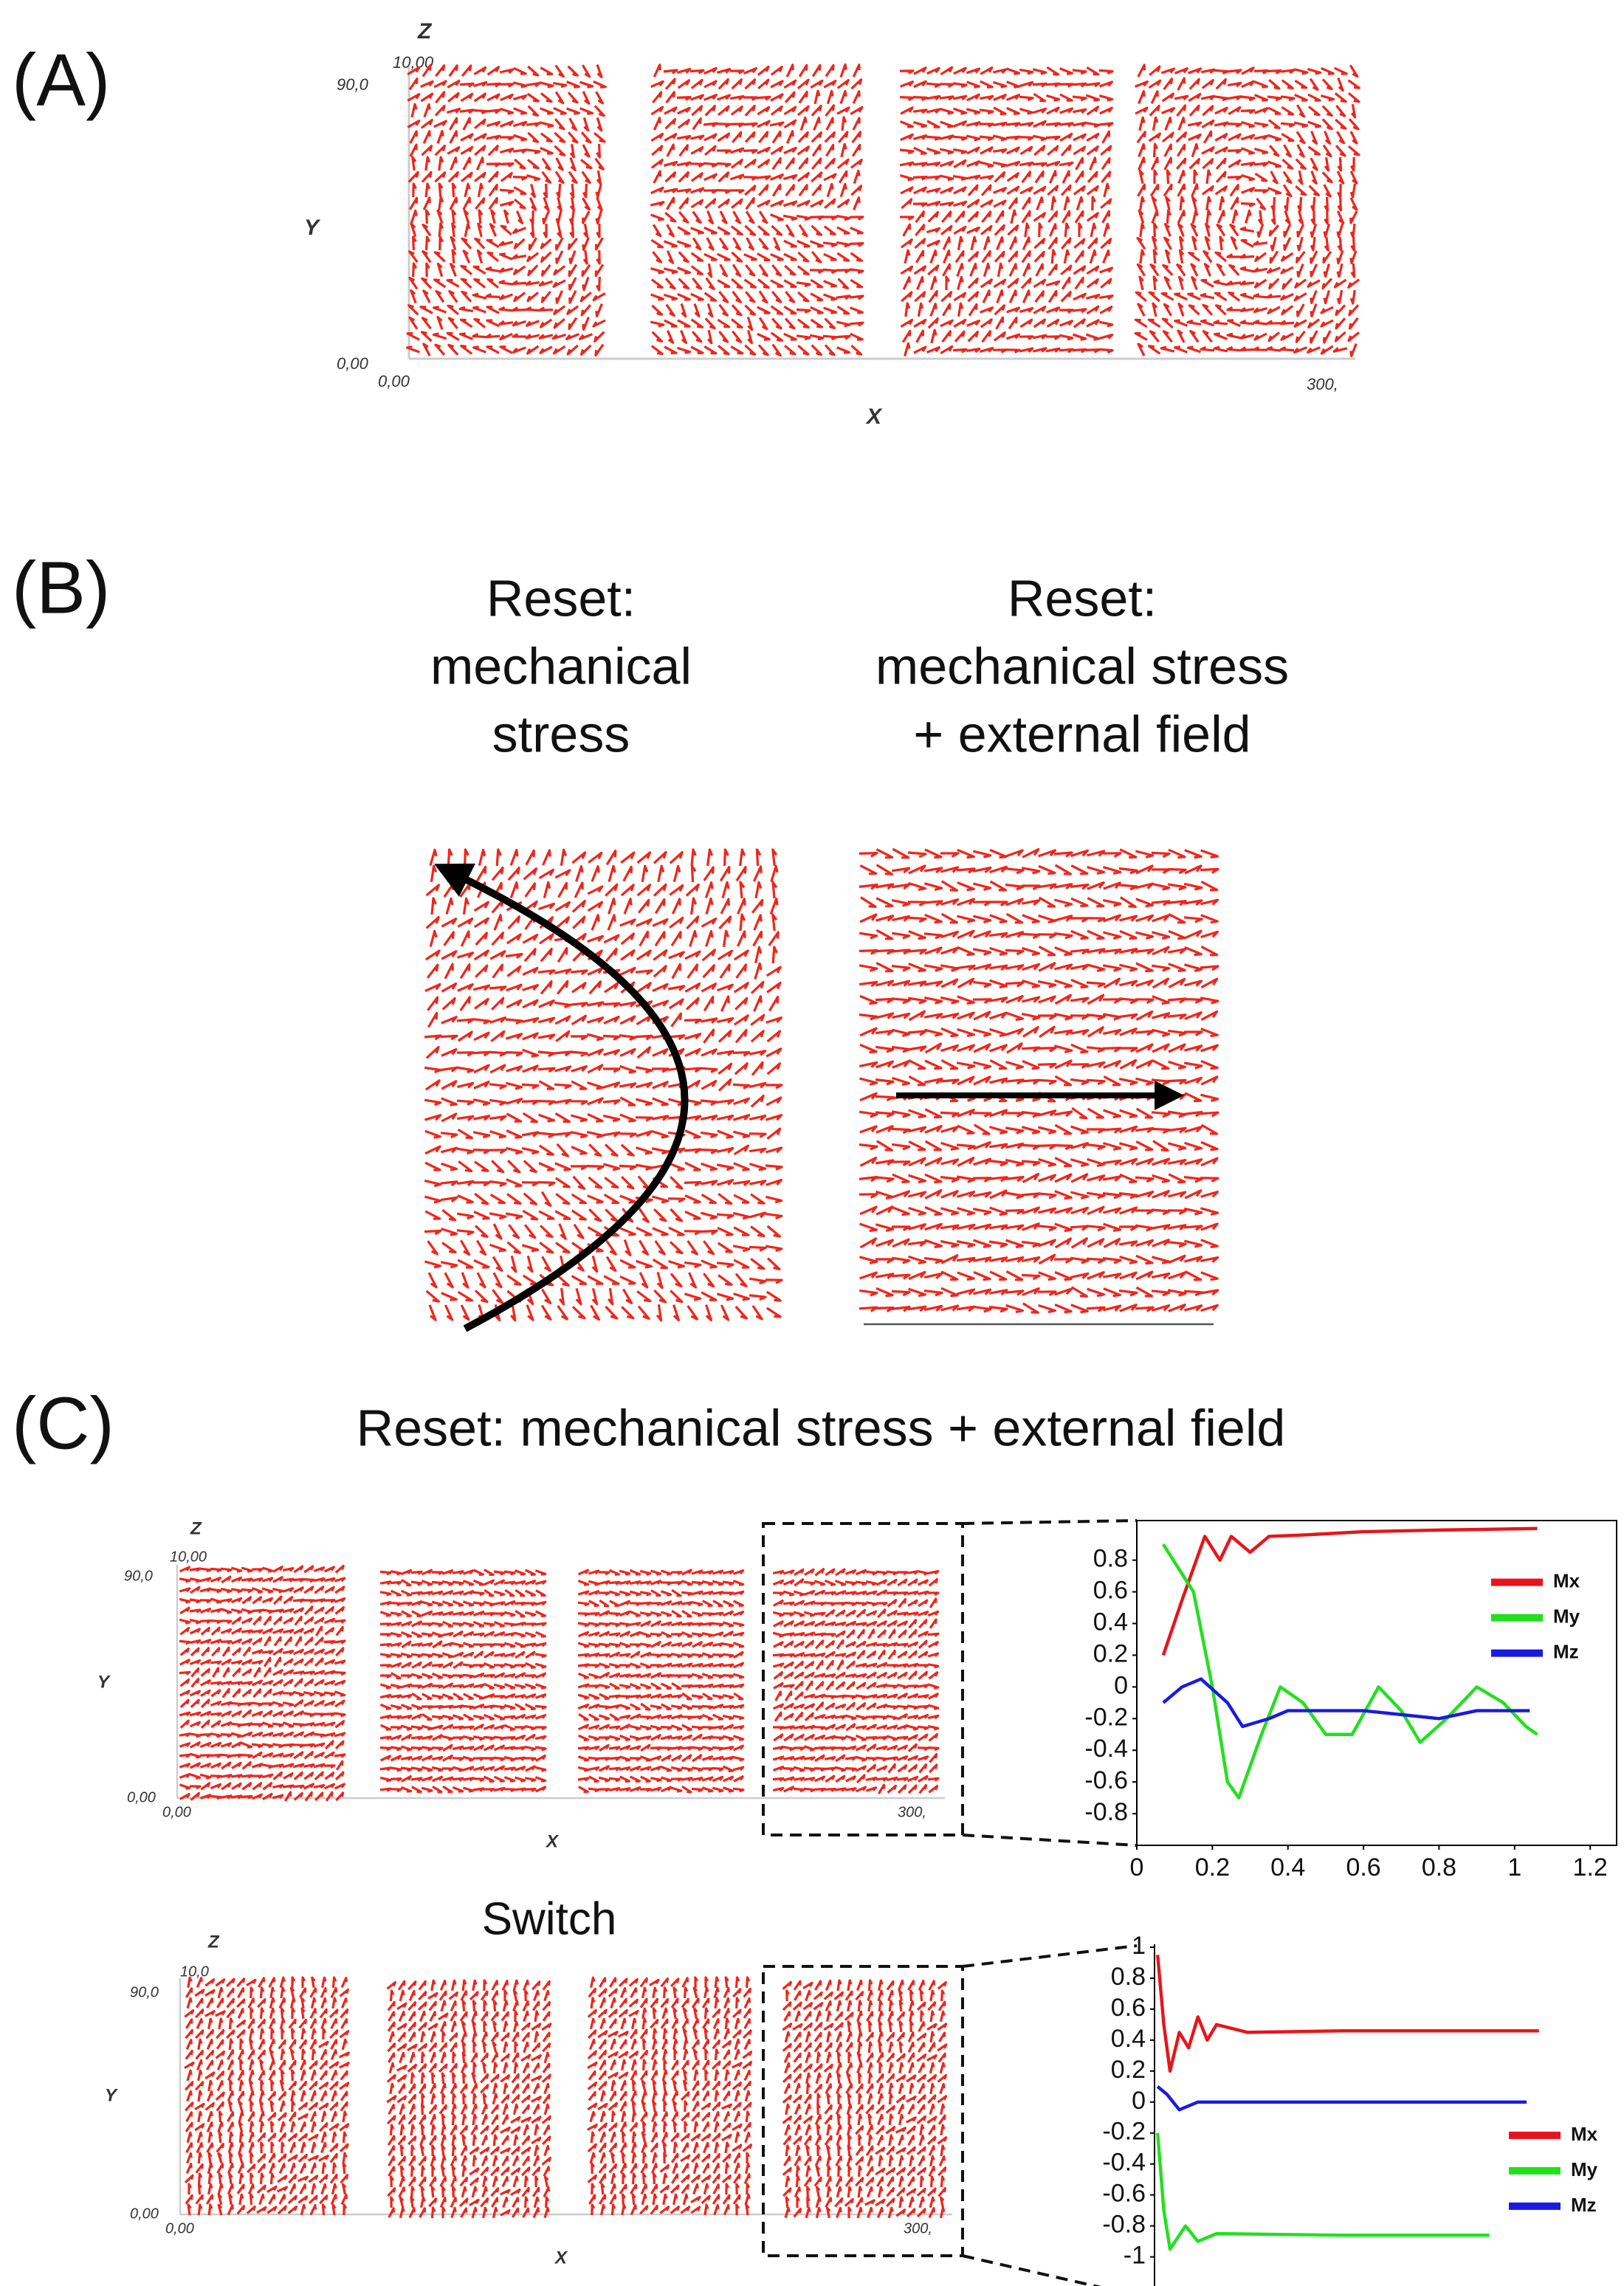 The width and height of the screenshot is (1624, 2286). Describe the element at coordinates (1212, 1868) in the screenshot. I see `x-tick-label: 0.2` at that location.